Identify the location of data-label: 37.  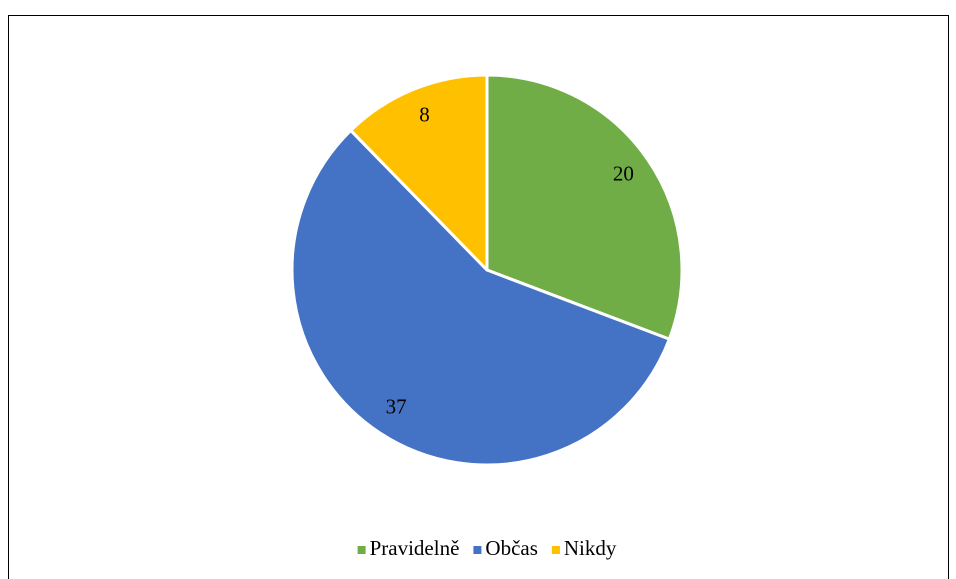
(396, 406).